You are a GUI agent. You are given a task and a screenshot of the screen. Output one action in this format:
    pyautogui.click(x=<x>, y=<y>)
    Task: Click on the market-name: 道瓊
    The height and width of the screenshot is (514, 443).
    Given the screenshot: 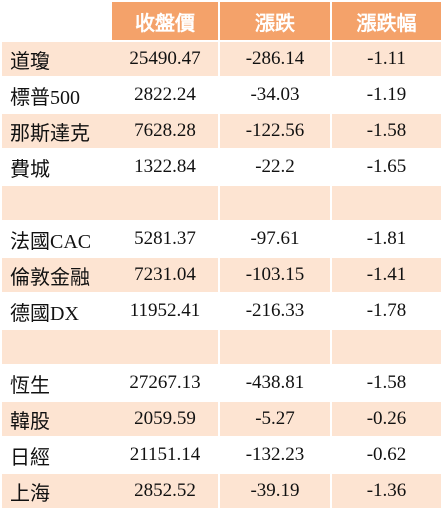 What is the action you would take?
    pyautogui.click(x=57, y=59)
    